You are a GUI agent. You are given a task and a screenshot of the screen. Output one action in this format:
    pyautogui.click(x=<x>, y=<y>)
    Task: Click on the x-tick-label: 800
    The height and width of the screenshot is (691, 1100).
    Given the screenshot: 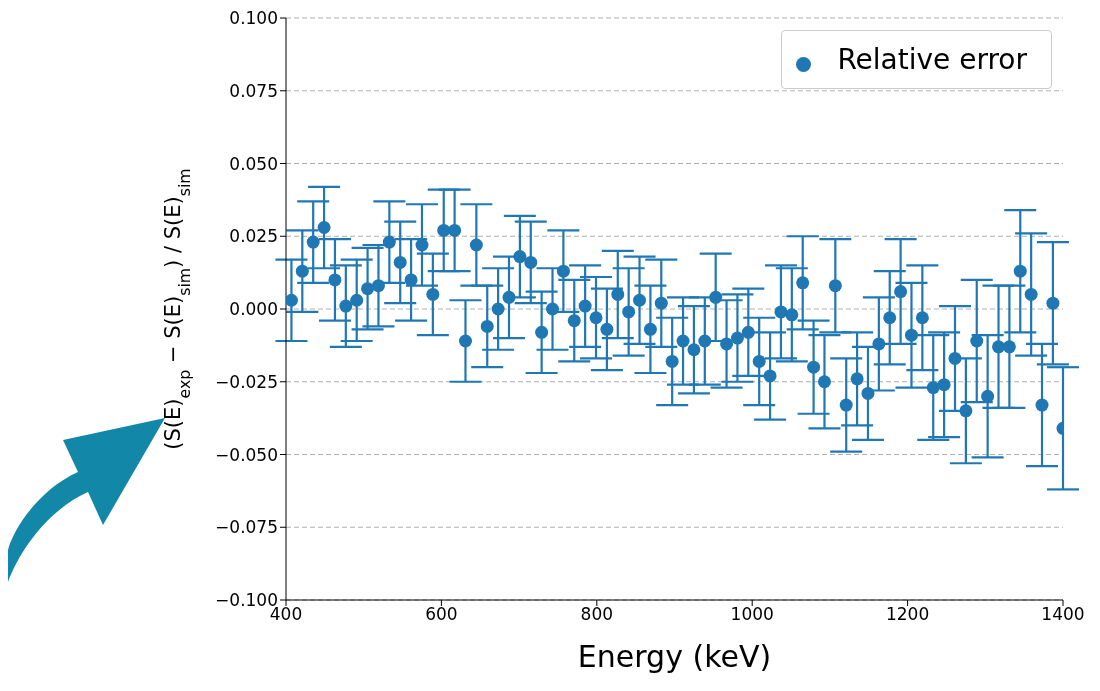 What is the action you would take?
    pyautogui.click(x=597, y=614)
    